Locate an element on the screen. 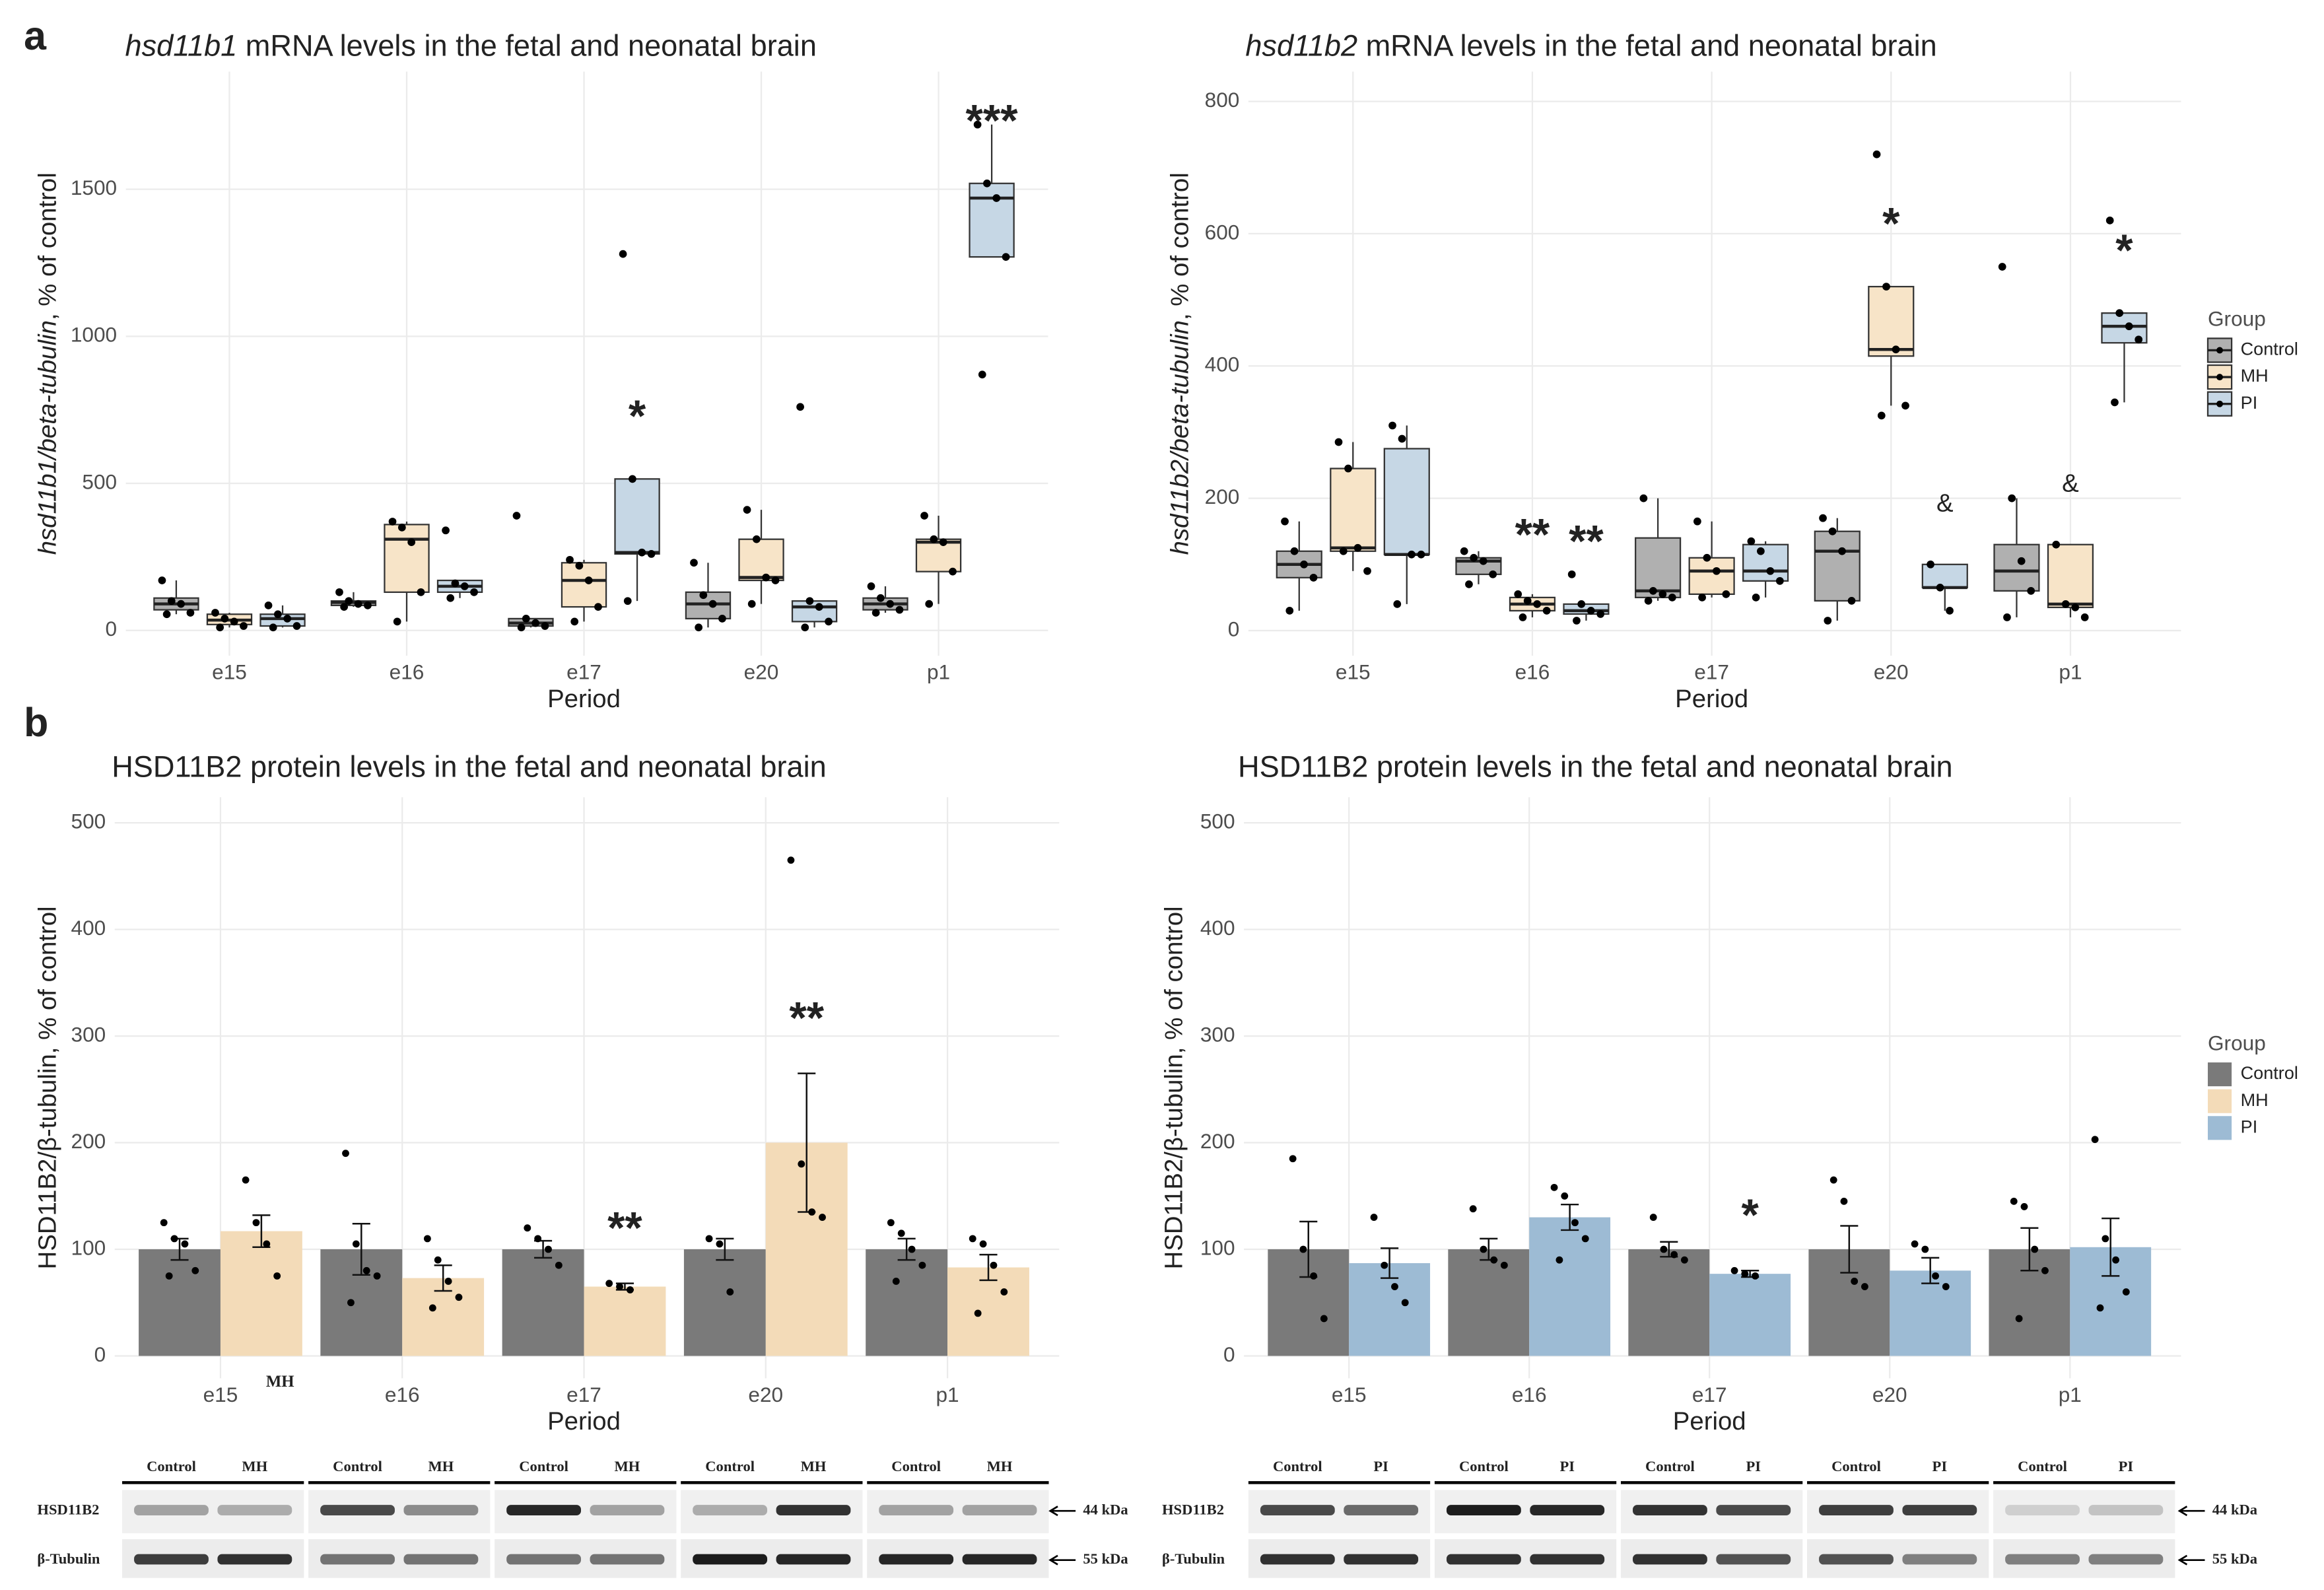 The height and width of the screenshot is (1590, 2324). y-tick-label: 0 is located at coordinates (112, 628).